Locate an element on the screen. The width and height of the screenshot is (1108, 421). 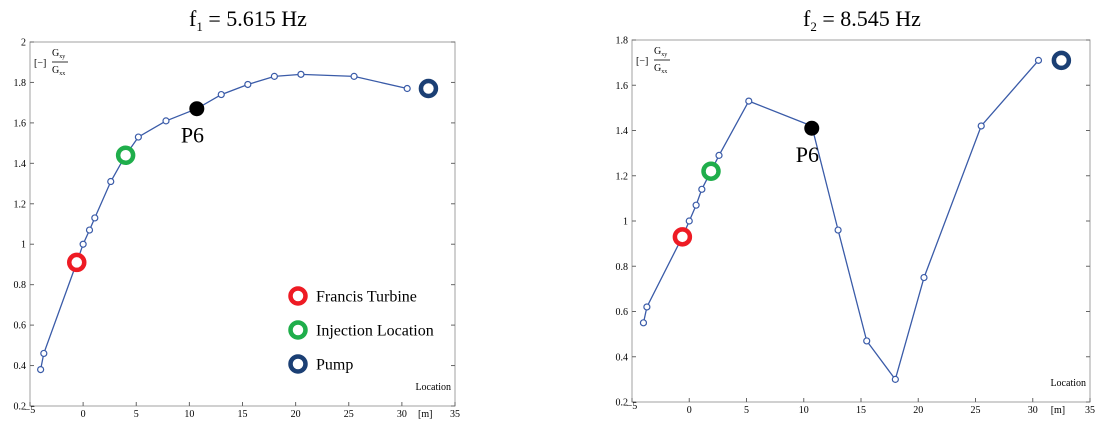
legend-label-francis: Francis Turbine is located at coordinates (366, 297).